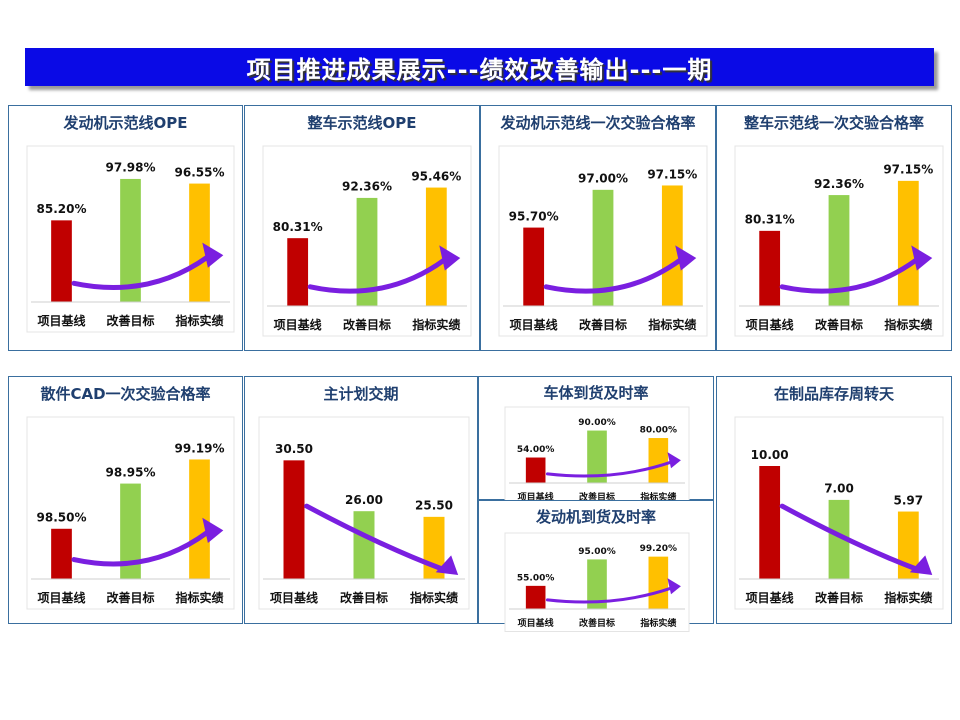 The image size is (960, 720). Describe the element at coordinates (130, 513) in the screenshot. I see `bar-chart-cad-pass-rate: 98.50% 项目基线 98.95% 改善目标 99.19% 指标实绩` at that location.